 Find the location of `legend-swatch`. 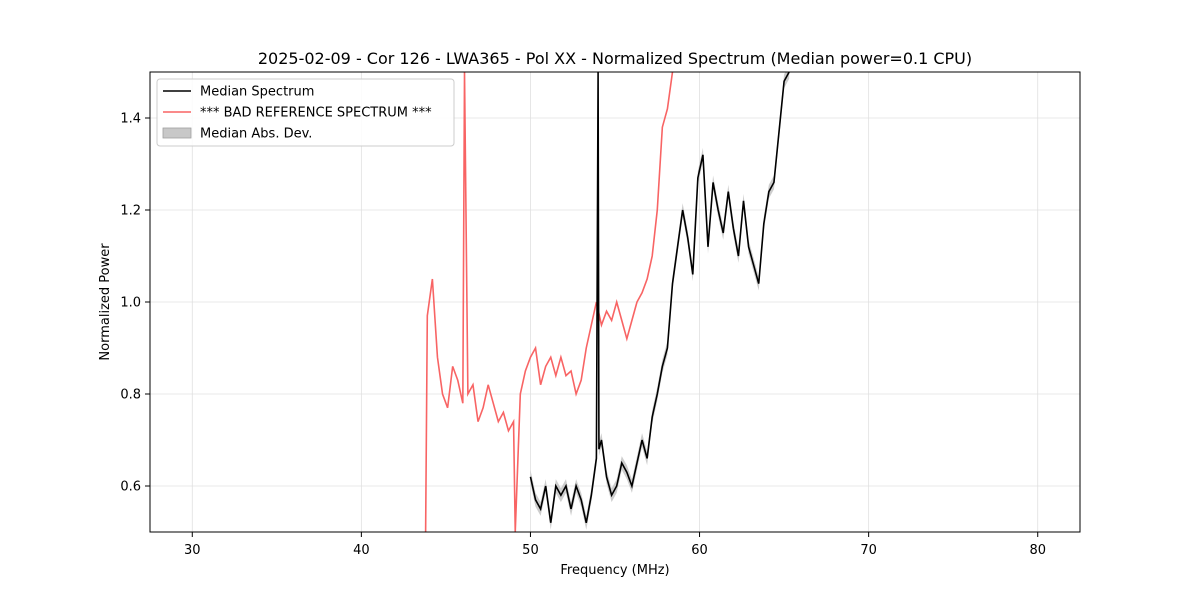

legend-swatch is located at coordinates (177, 133).